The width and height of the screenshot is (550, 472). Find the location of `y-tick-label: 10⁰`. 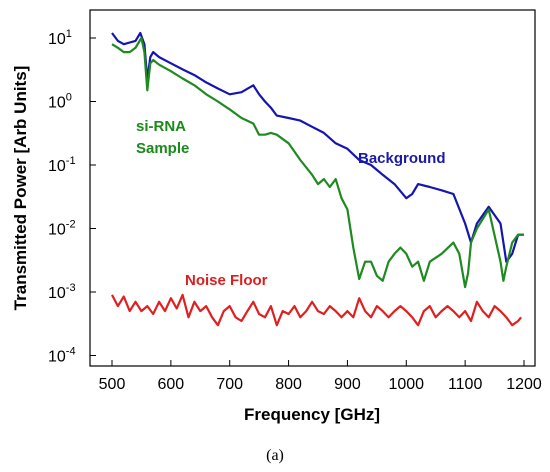

y-tick-label: 10⁰ is located at coordinates (60, 102).